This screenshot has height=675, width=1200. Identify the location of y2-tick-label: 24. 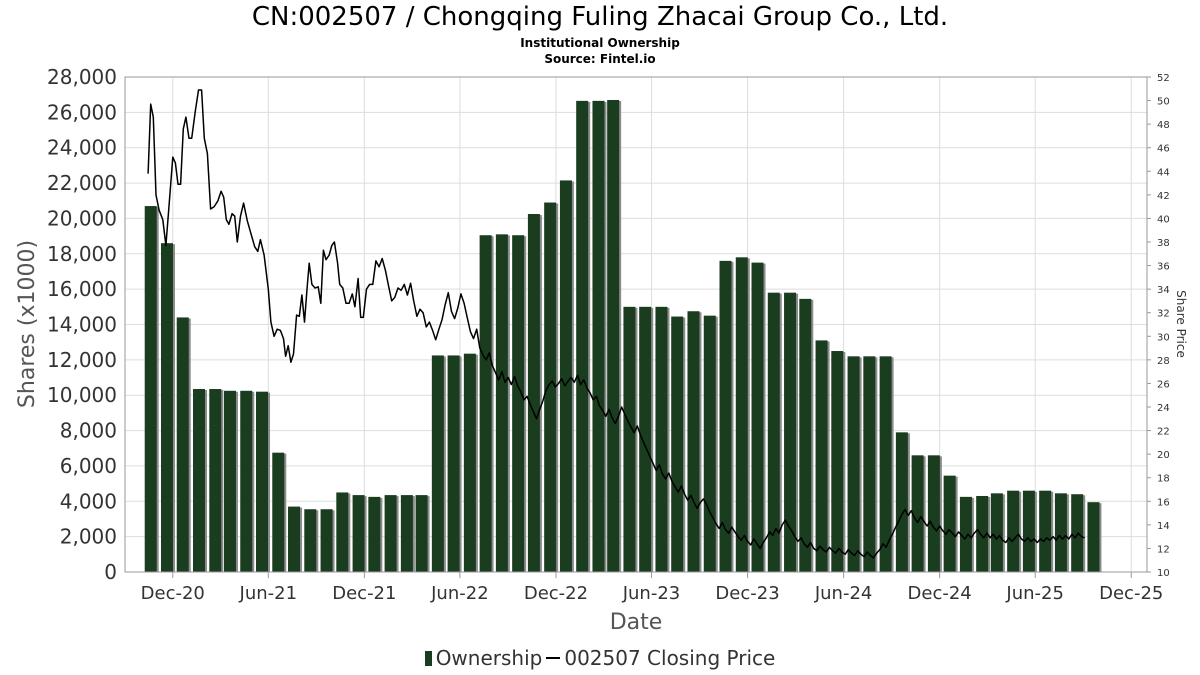
(1163, 408).